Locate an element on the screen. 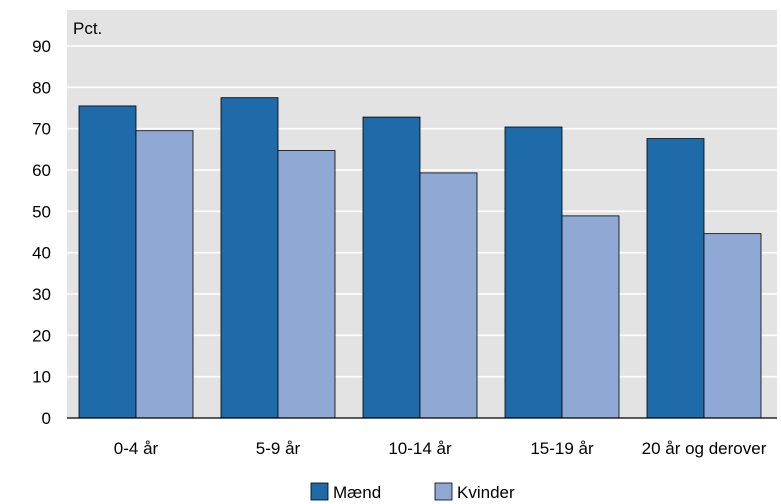  x-category-label: 20 år og derover is located at coordinates (704, 448).